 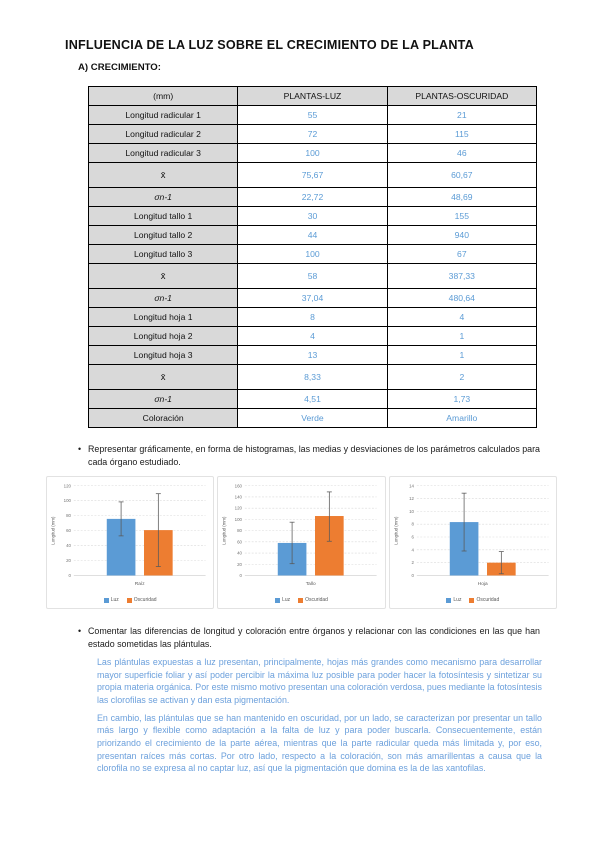 I want to click on y-tick-label: 140, so click(x=239, y=497).